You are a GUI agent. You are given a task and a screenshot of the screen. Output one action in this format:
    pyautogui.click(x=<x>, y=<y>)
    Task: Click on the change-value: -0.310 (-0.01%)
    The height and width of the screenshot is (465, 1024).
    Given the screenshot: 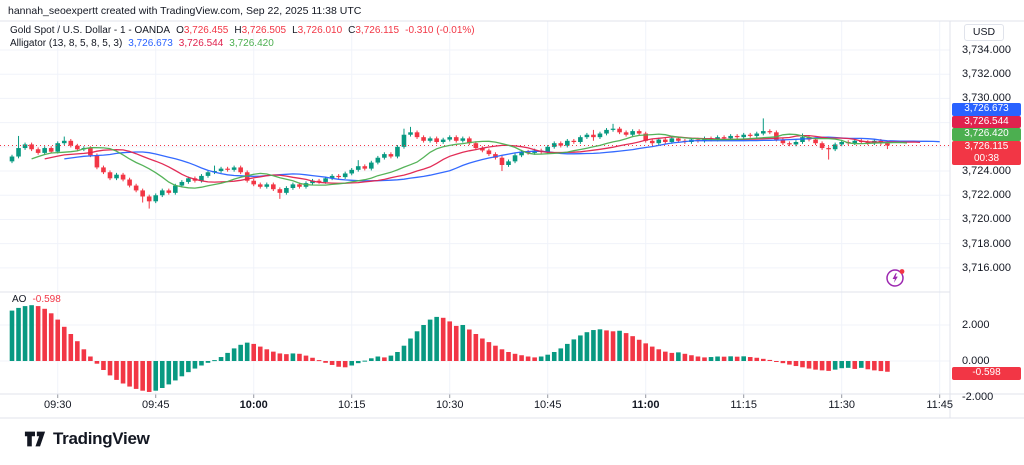 What is the action you would take?
    pyautogui.click(x=440, y=30)
    